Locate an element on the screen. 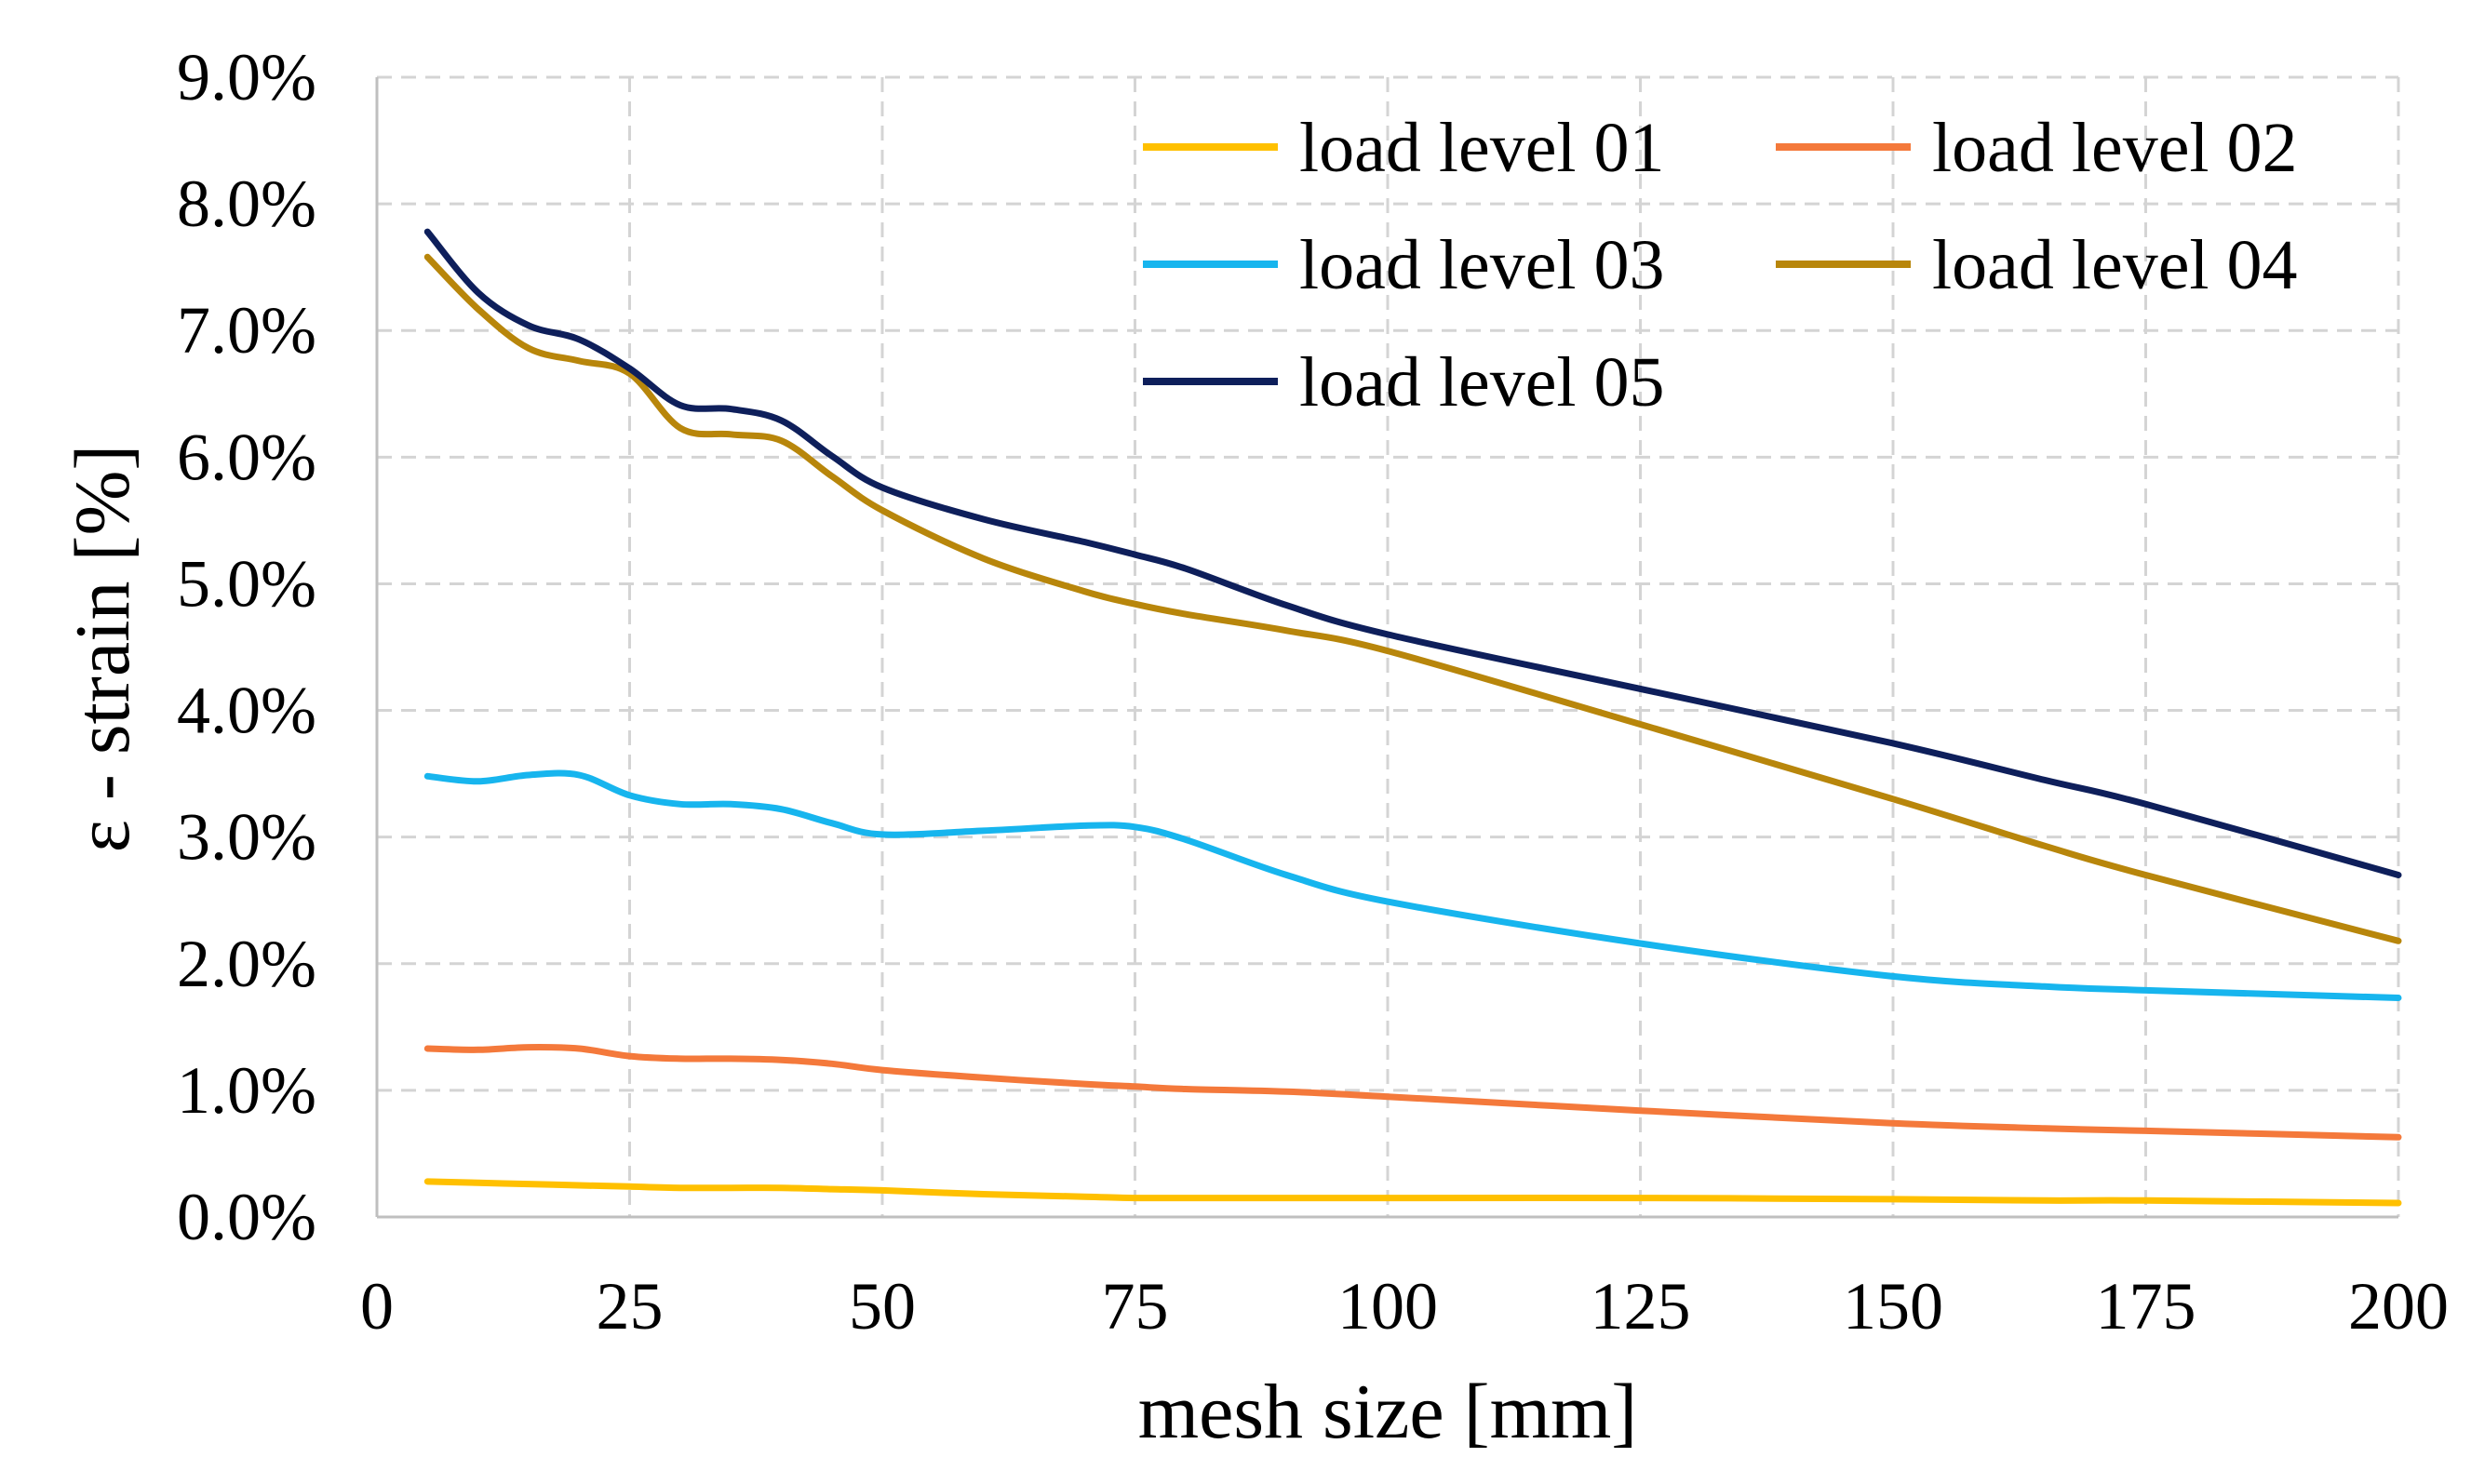 This screenshot has height=1484, width=2471. y-tick-label: 1.0% is located at coordinates (247, 1090).